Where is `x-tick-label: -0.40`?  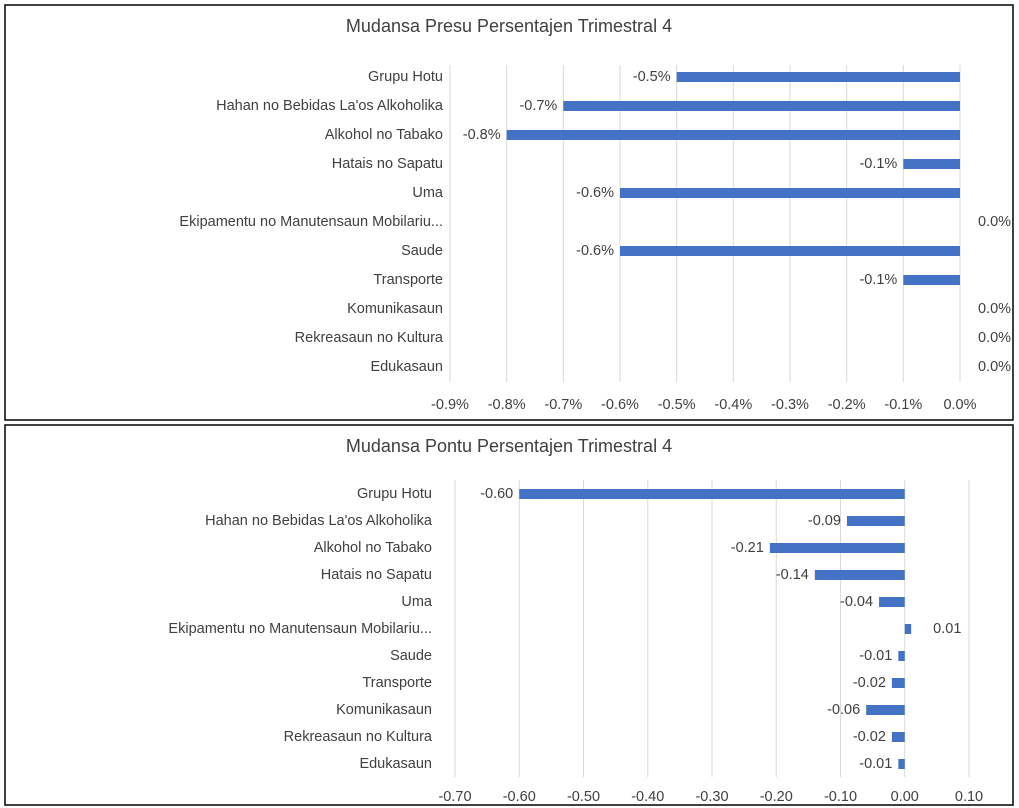 x-tick-label: -0.40 is located at coordinates (647, 797).